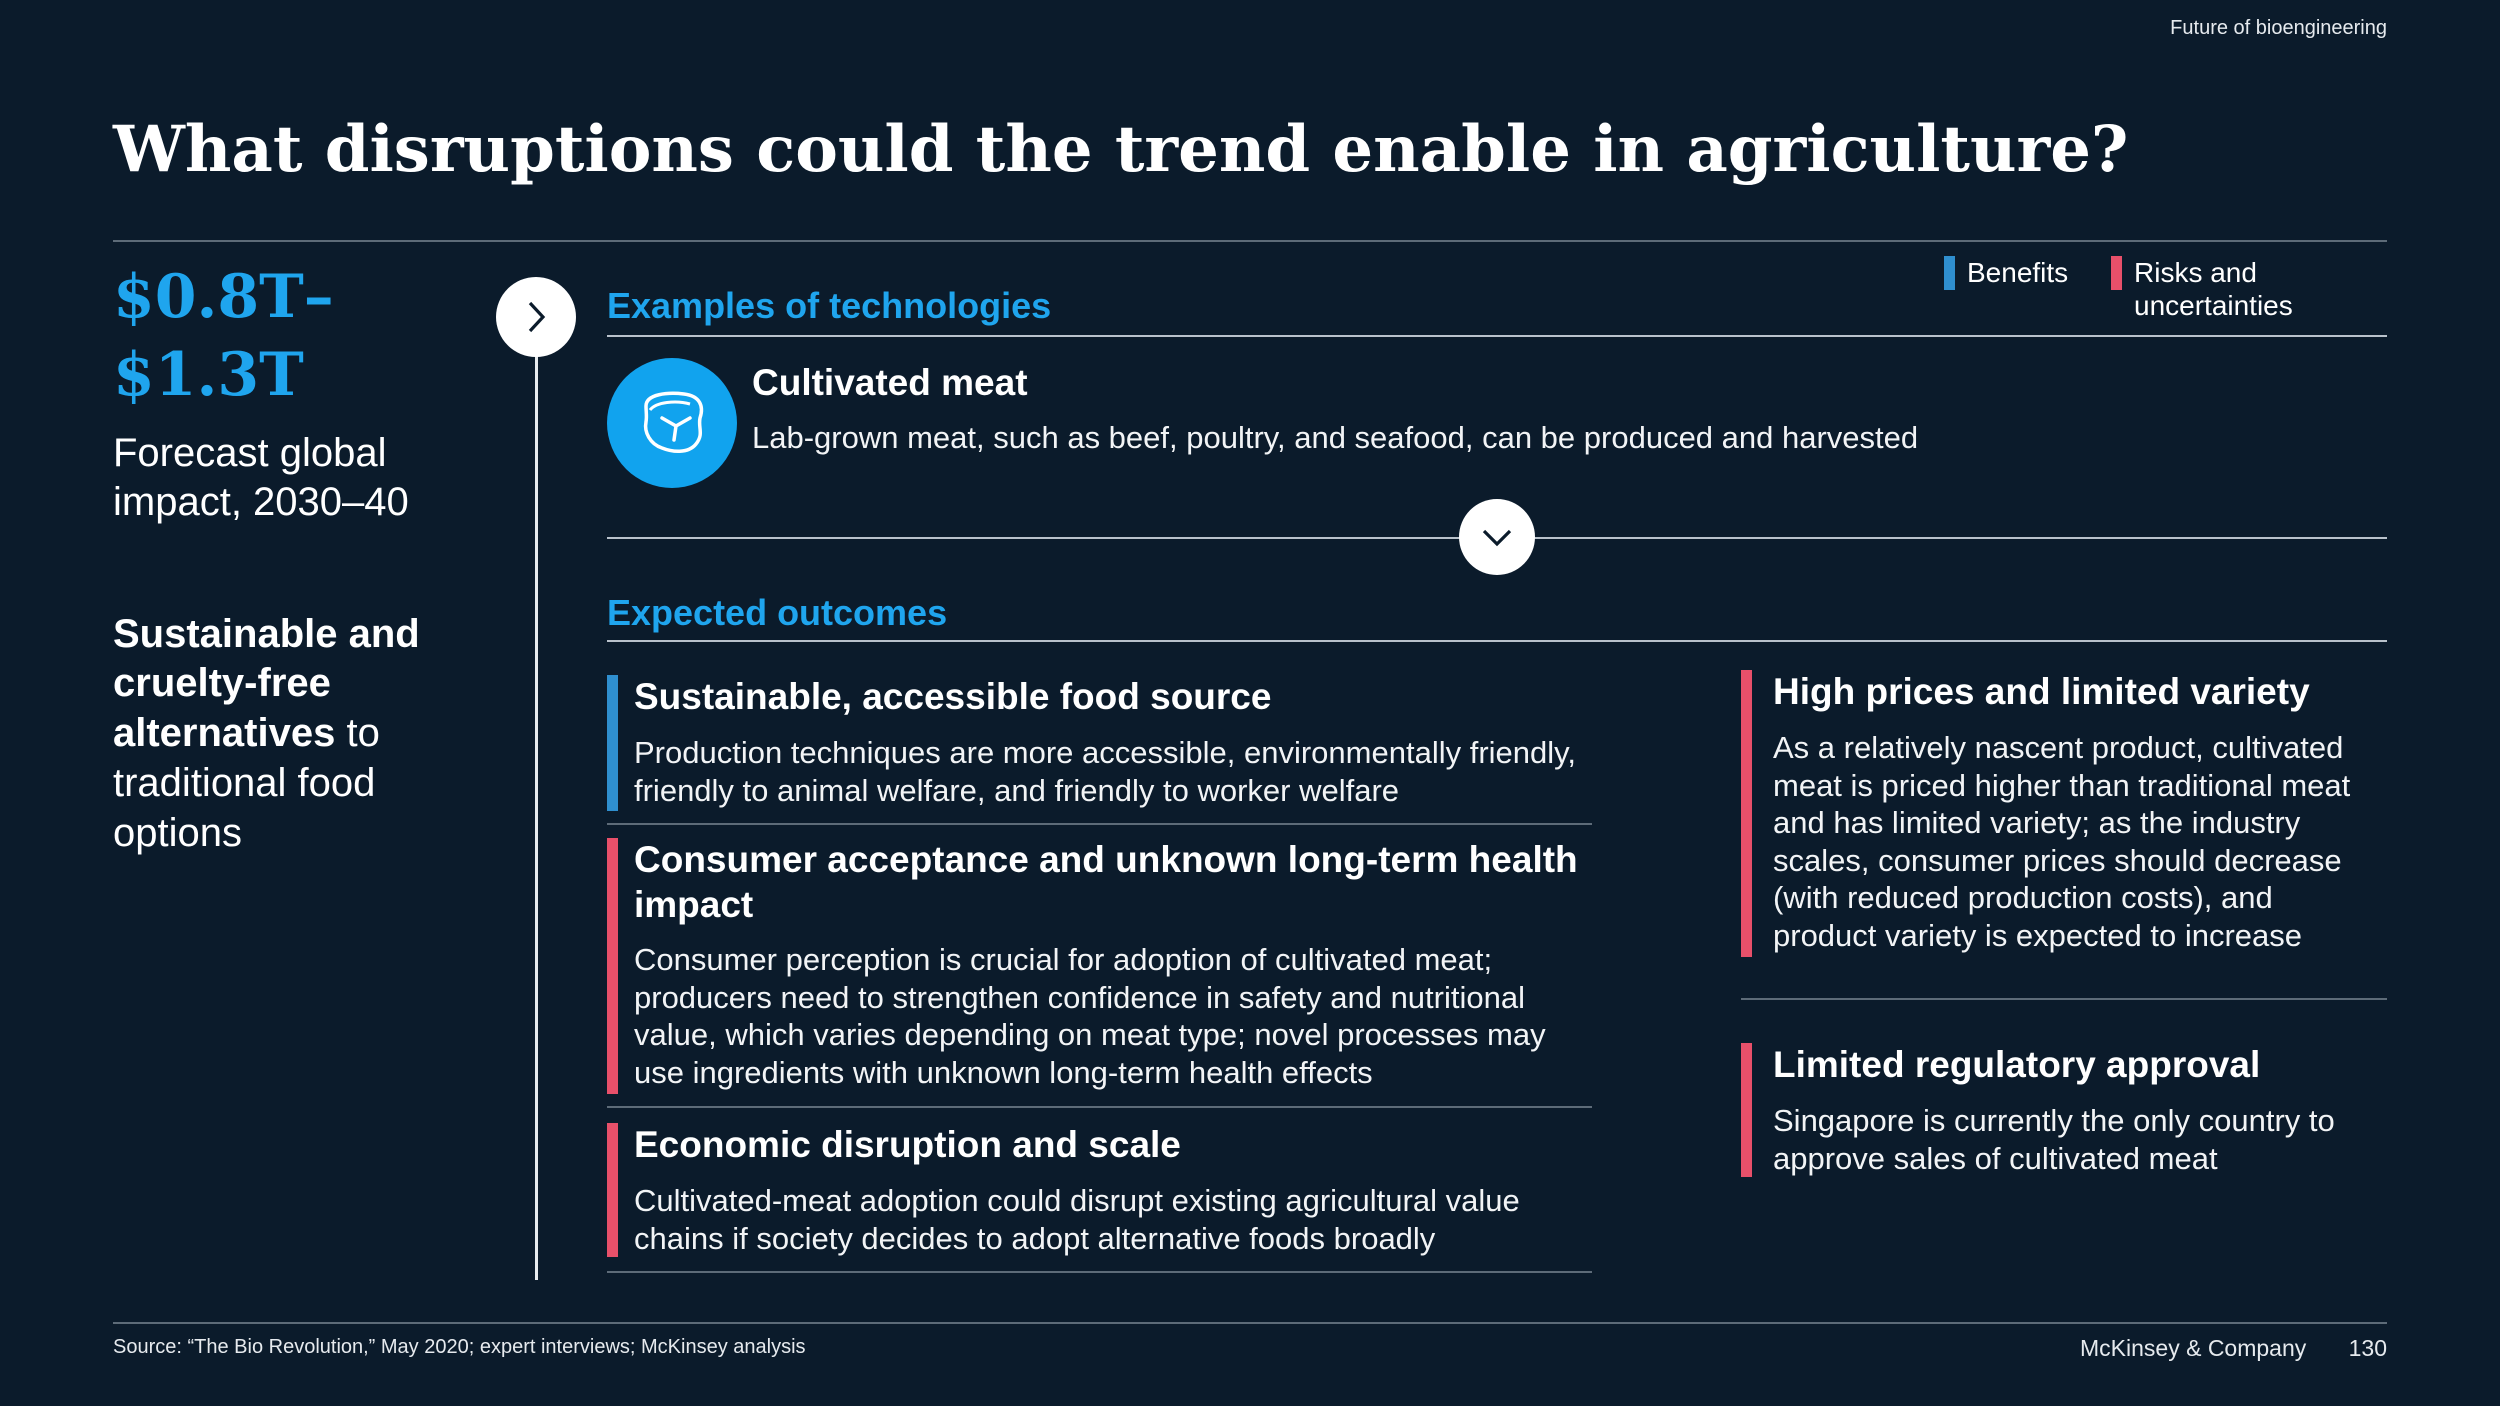 The height and width of the screenshot is (1406, 2500). Describe the element at coordinates (266, 634) in the screenshot. I see `summary-line1: Sustainable and` at that location.